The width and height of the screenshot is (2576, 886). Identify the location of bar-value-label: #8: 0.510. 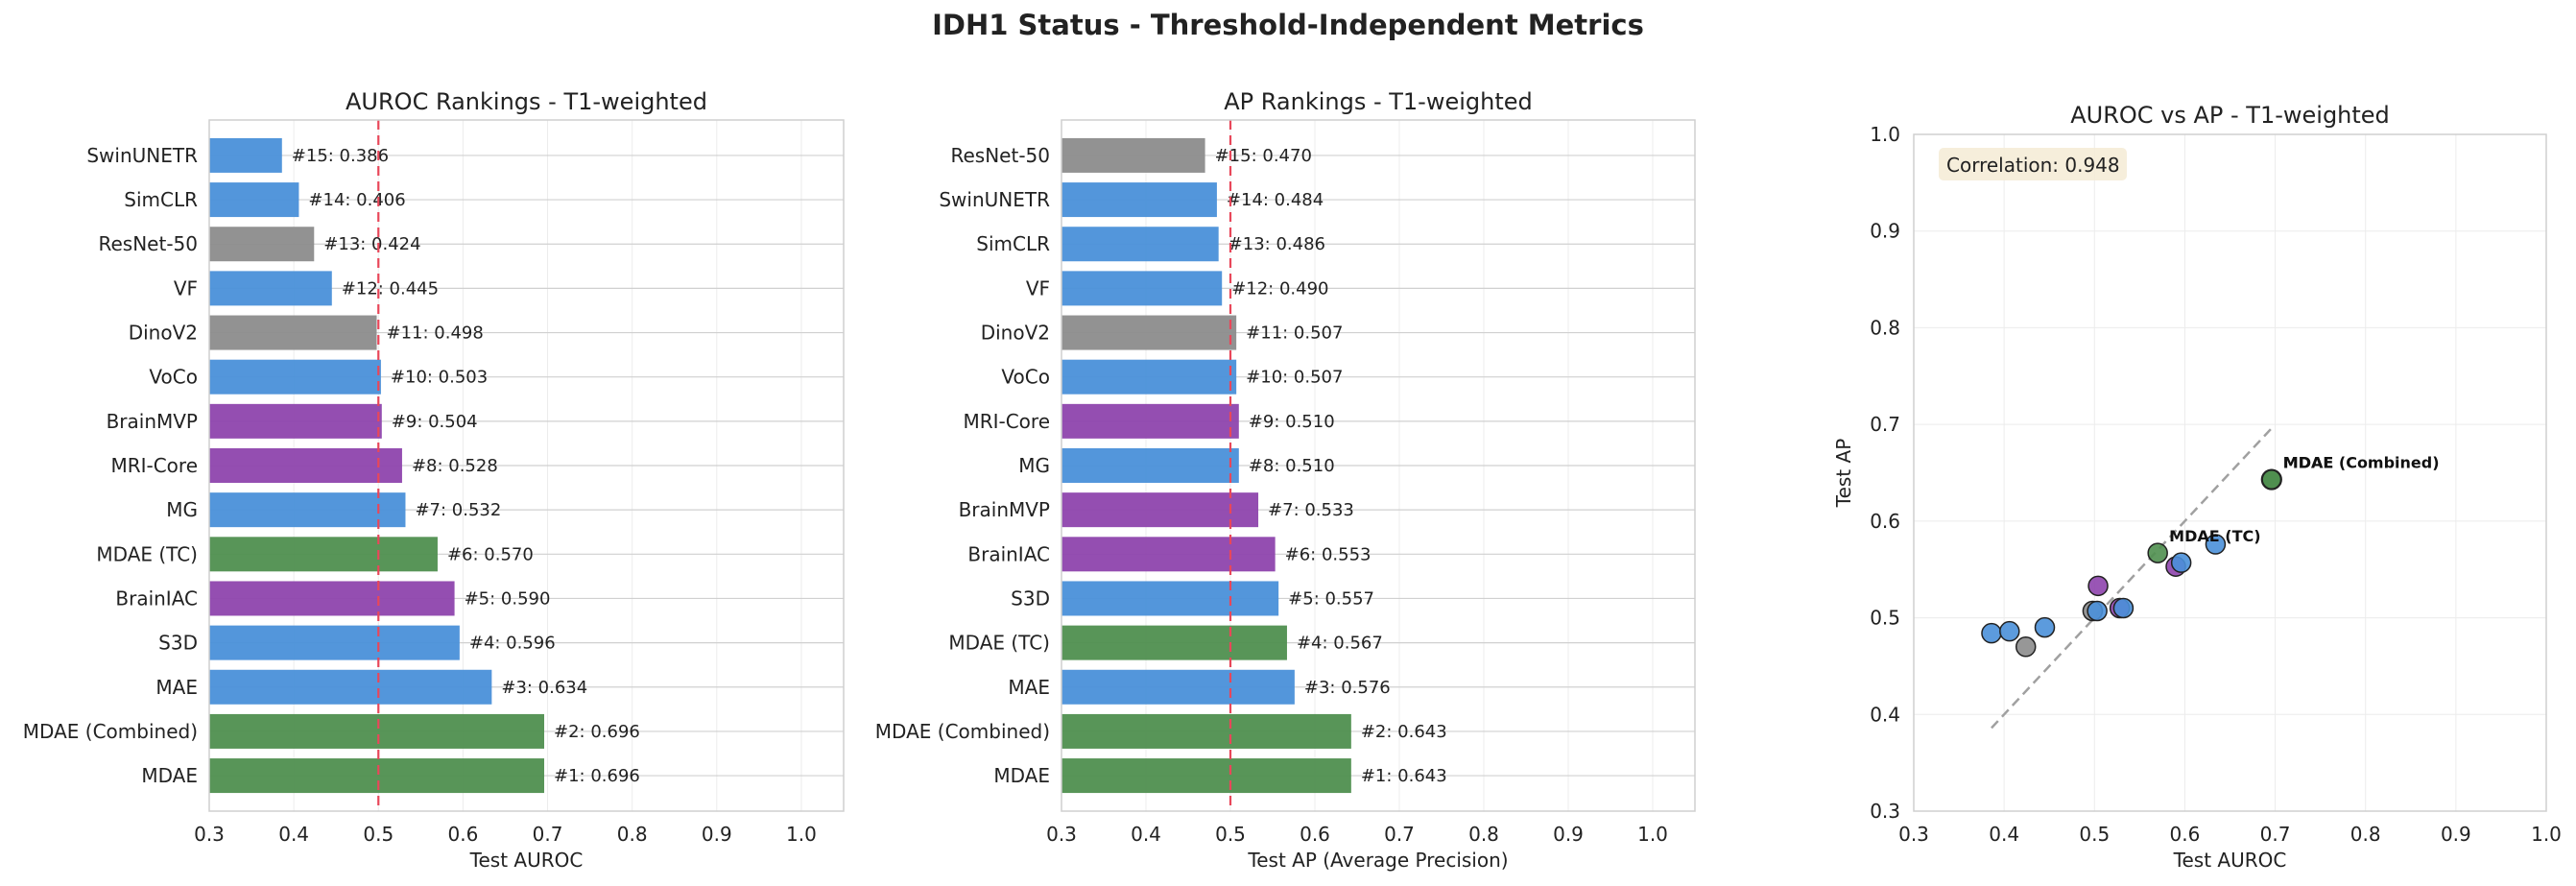
(1292, 466).